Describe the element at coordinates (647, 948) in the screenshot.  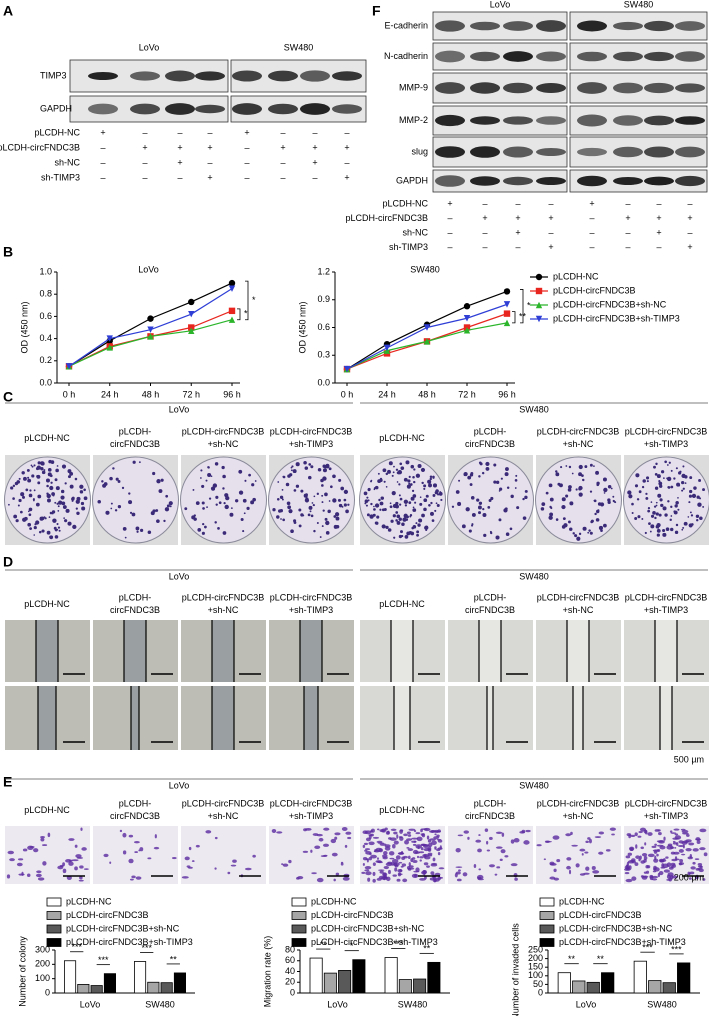
I see `significance: ***` at that location.